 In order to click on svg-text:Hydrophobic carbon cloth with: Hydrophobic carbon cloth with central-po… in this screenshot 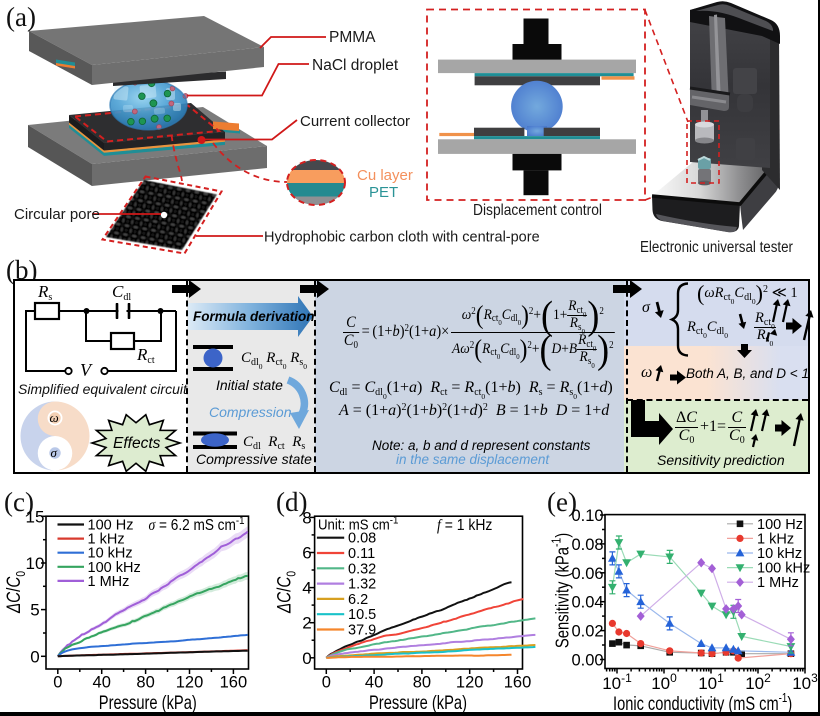, I will do `click(402, 238)`.